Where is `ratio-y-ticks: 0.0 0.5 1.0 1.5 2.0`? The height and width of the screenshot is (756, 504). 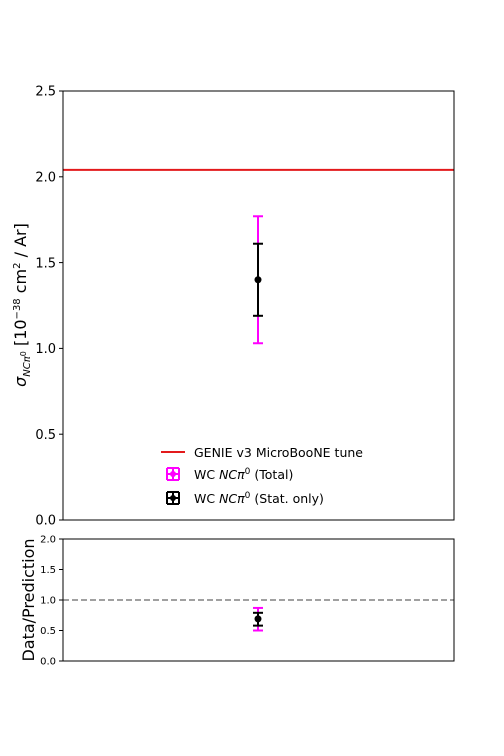 ratio-y-ticks: 0.0 0.5 1.0 1.5 2.0 is located at coordinates (51, 601).